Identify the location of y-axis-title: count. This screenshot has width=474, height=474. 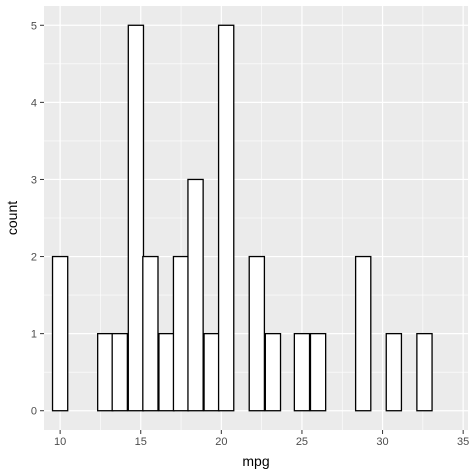
(12, 218).